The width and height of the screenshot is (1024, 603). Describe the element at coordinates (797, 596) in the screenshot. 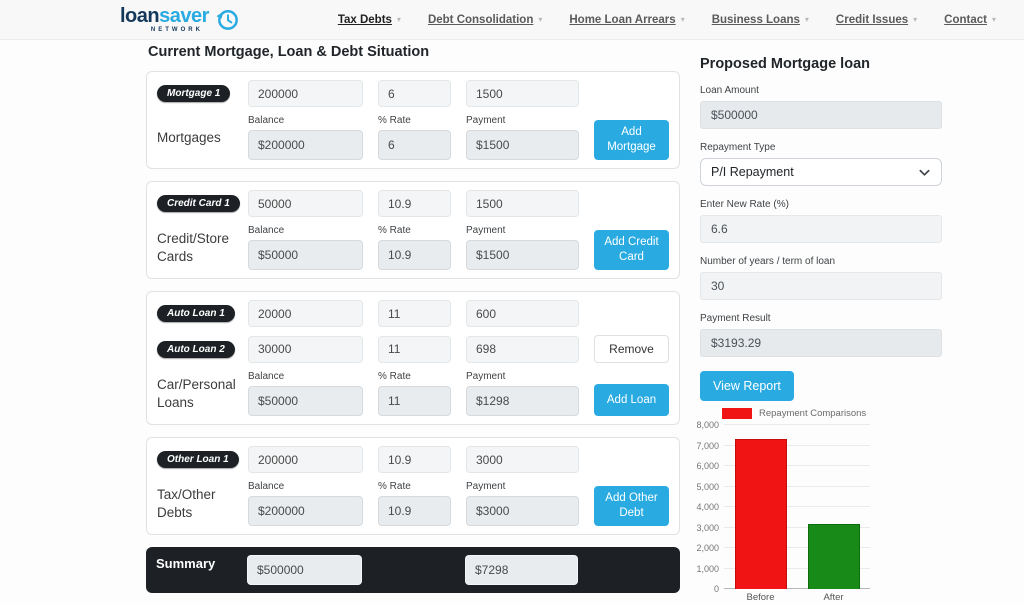

I see `chart-x-axis: Before After` at that location.